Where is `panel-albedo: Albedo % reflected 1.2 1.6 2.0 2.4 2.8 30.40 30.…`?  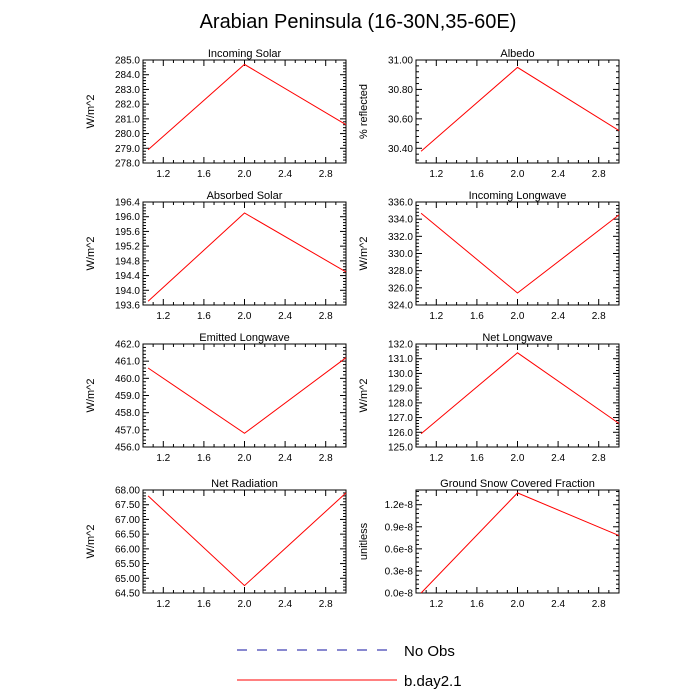 panel-albedo: Albedo % reflected 1.2 1.6 2.0 2.4 2.8 30.40 30.… is located at coordinates (489, 114).